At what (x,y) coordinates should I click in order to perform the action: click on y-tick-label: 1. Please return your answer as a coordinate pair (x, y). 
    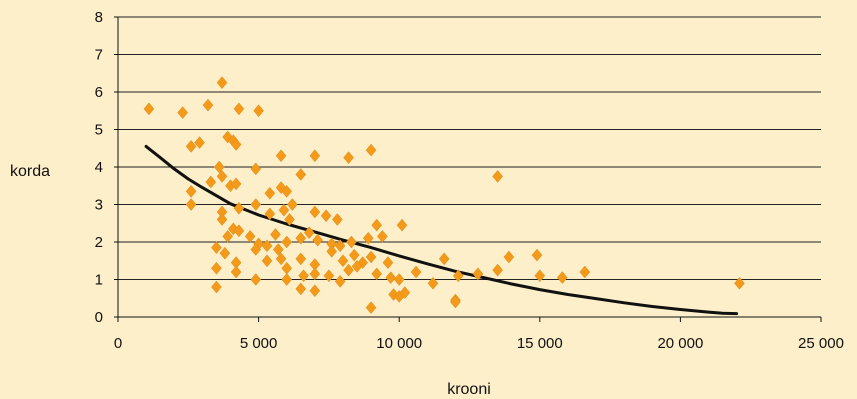
    Looking at the image, I should click on (99, 280).